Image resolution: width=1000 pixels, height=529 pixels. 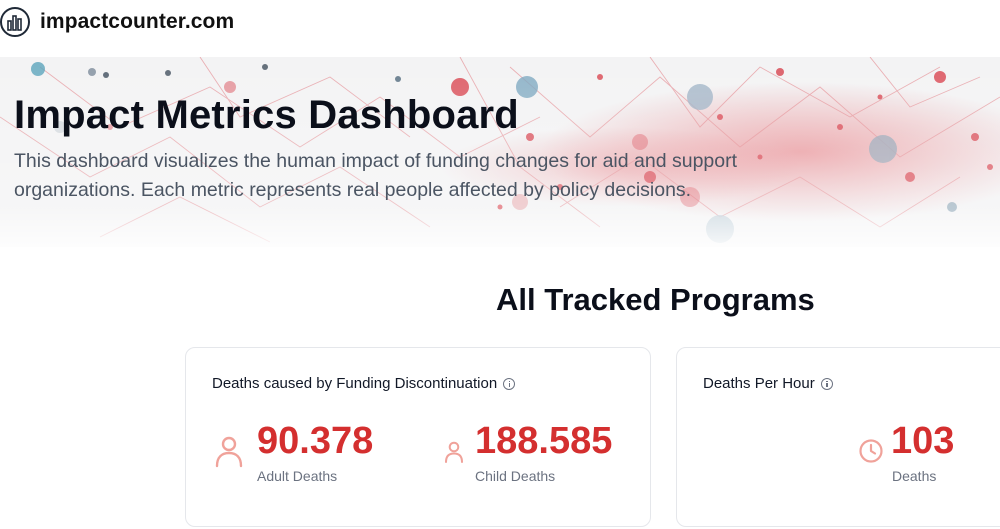 I want to click on clock-icon, so click(x=871, y=451).